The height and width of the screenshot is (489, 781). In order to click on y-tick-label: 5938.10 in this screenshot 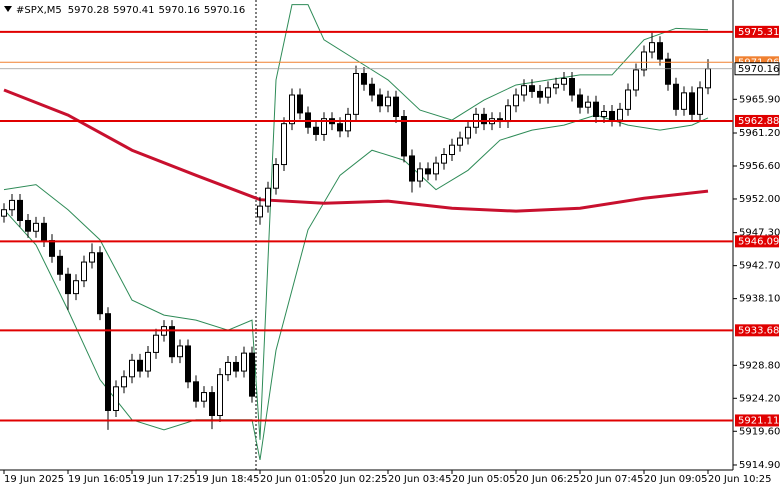, I will do `click(759, 299)`.